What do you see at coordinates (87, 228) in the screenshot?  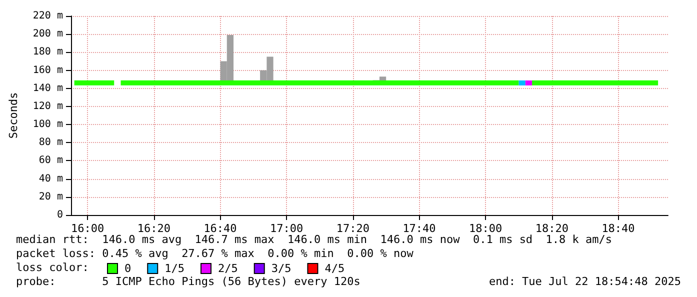 I see `x-tick-label: 16:00` at bounding box center [87, 228].